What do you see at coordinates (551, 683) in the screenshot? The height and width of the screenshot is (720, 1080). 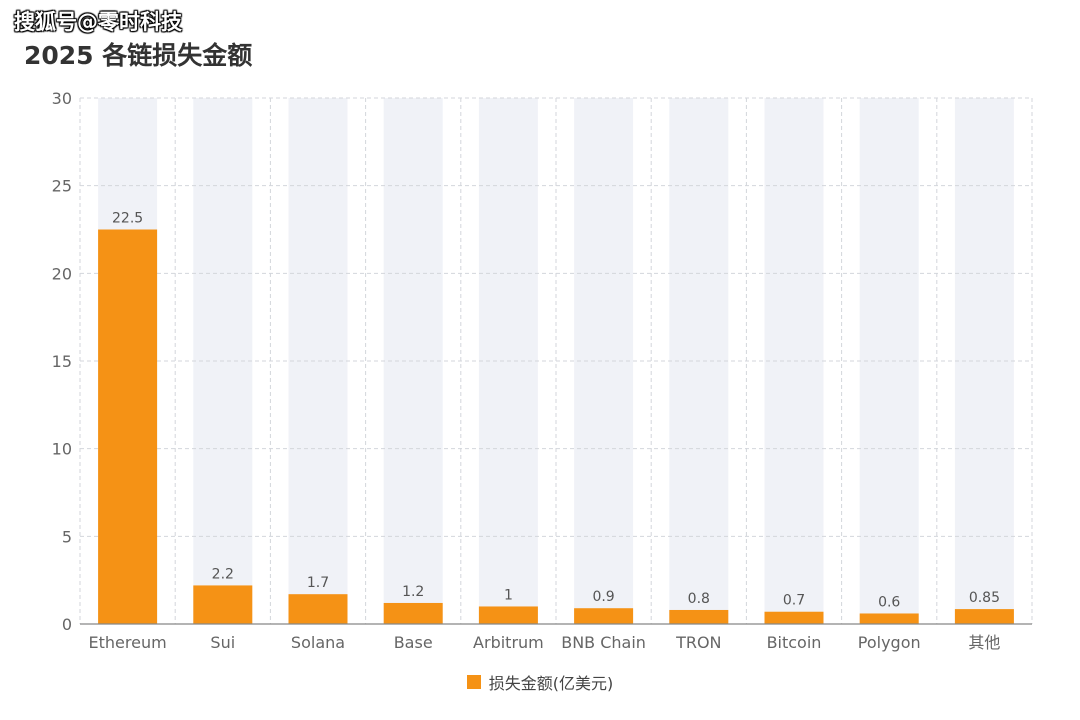 I see `legend-label: 损失金额(亿美元)` at bounding box center [551, 683].